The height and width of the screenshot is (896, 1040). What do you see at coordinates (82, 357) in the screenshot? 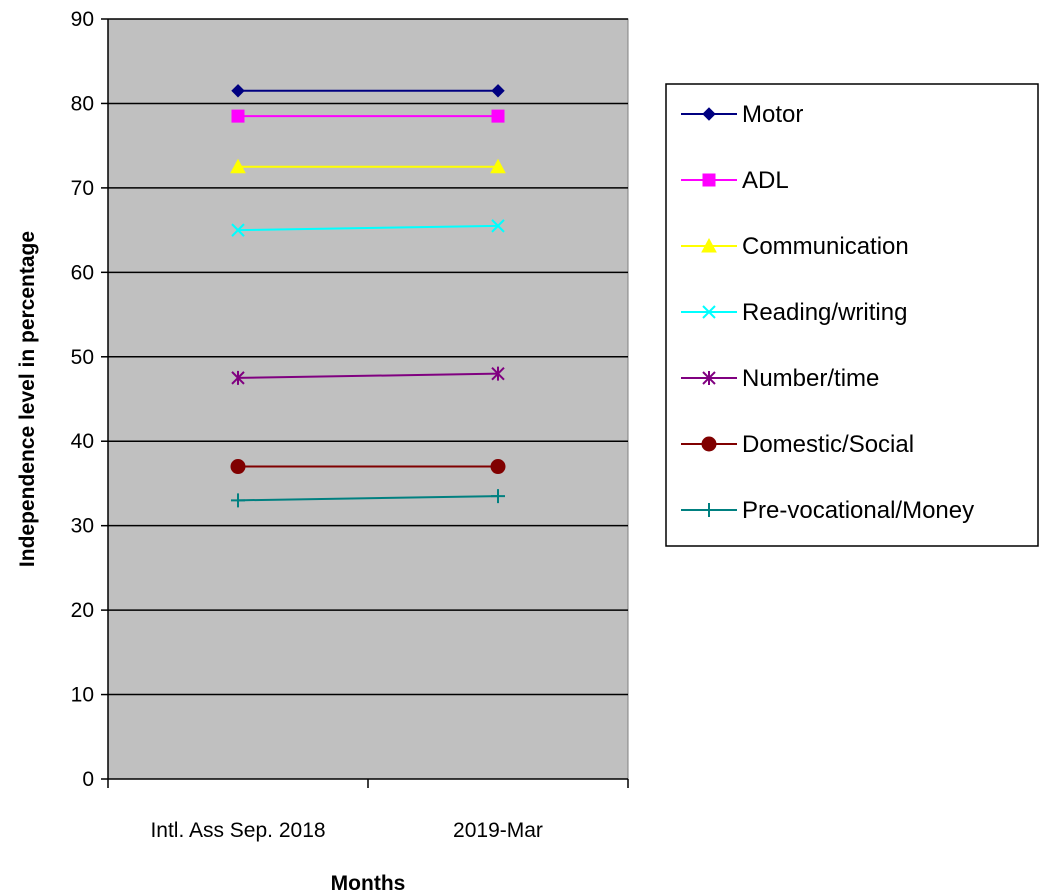
I see `y-tick-label: 50` at bounding box center [82, 357].